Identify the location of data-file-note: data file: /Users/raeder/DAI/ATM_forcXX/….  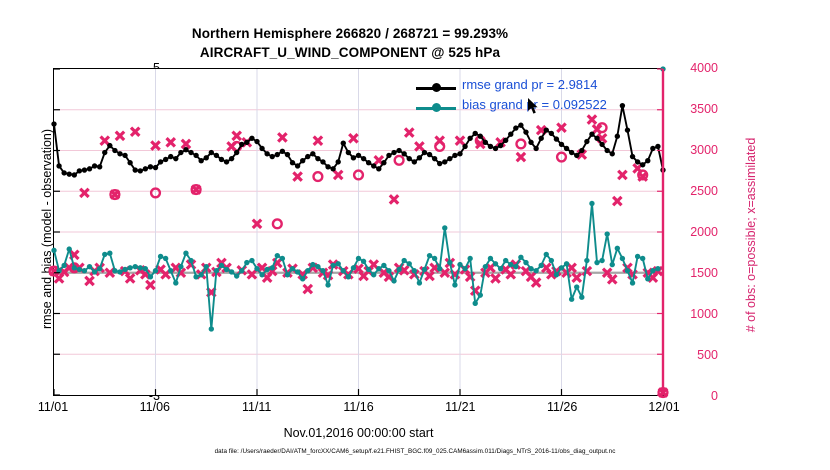
(415, 451).